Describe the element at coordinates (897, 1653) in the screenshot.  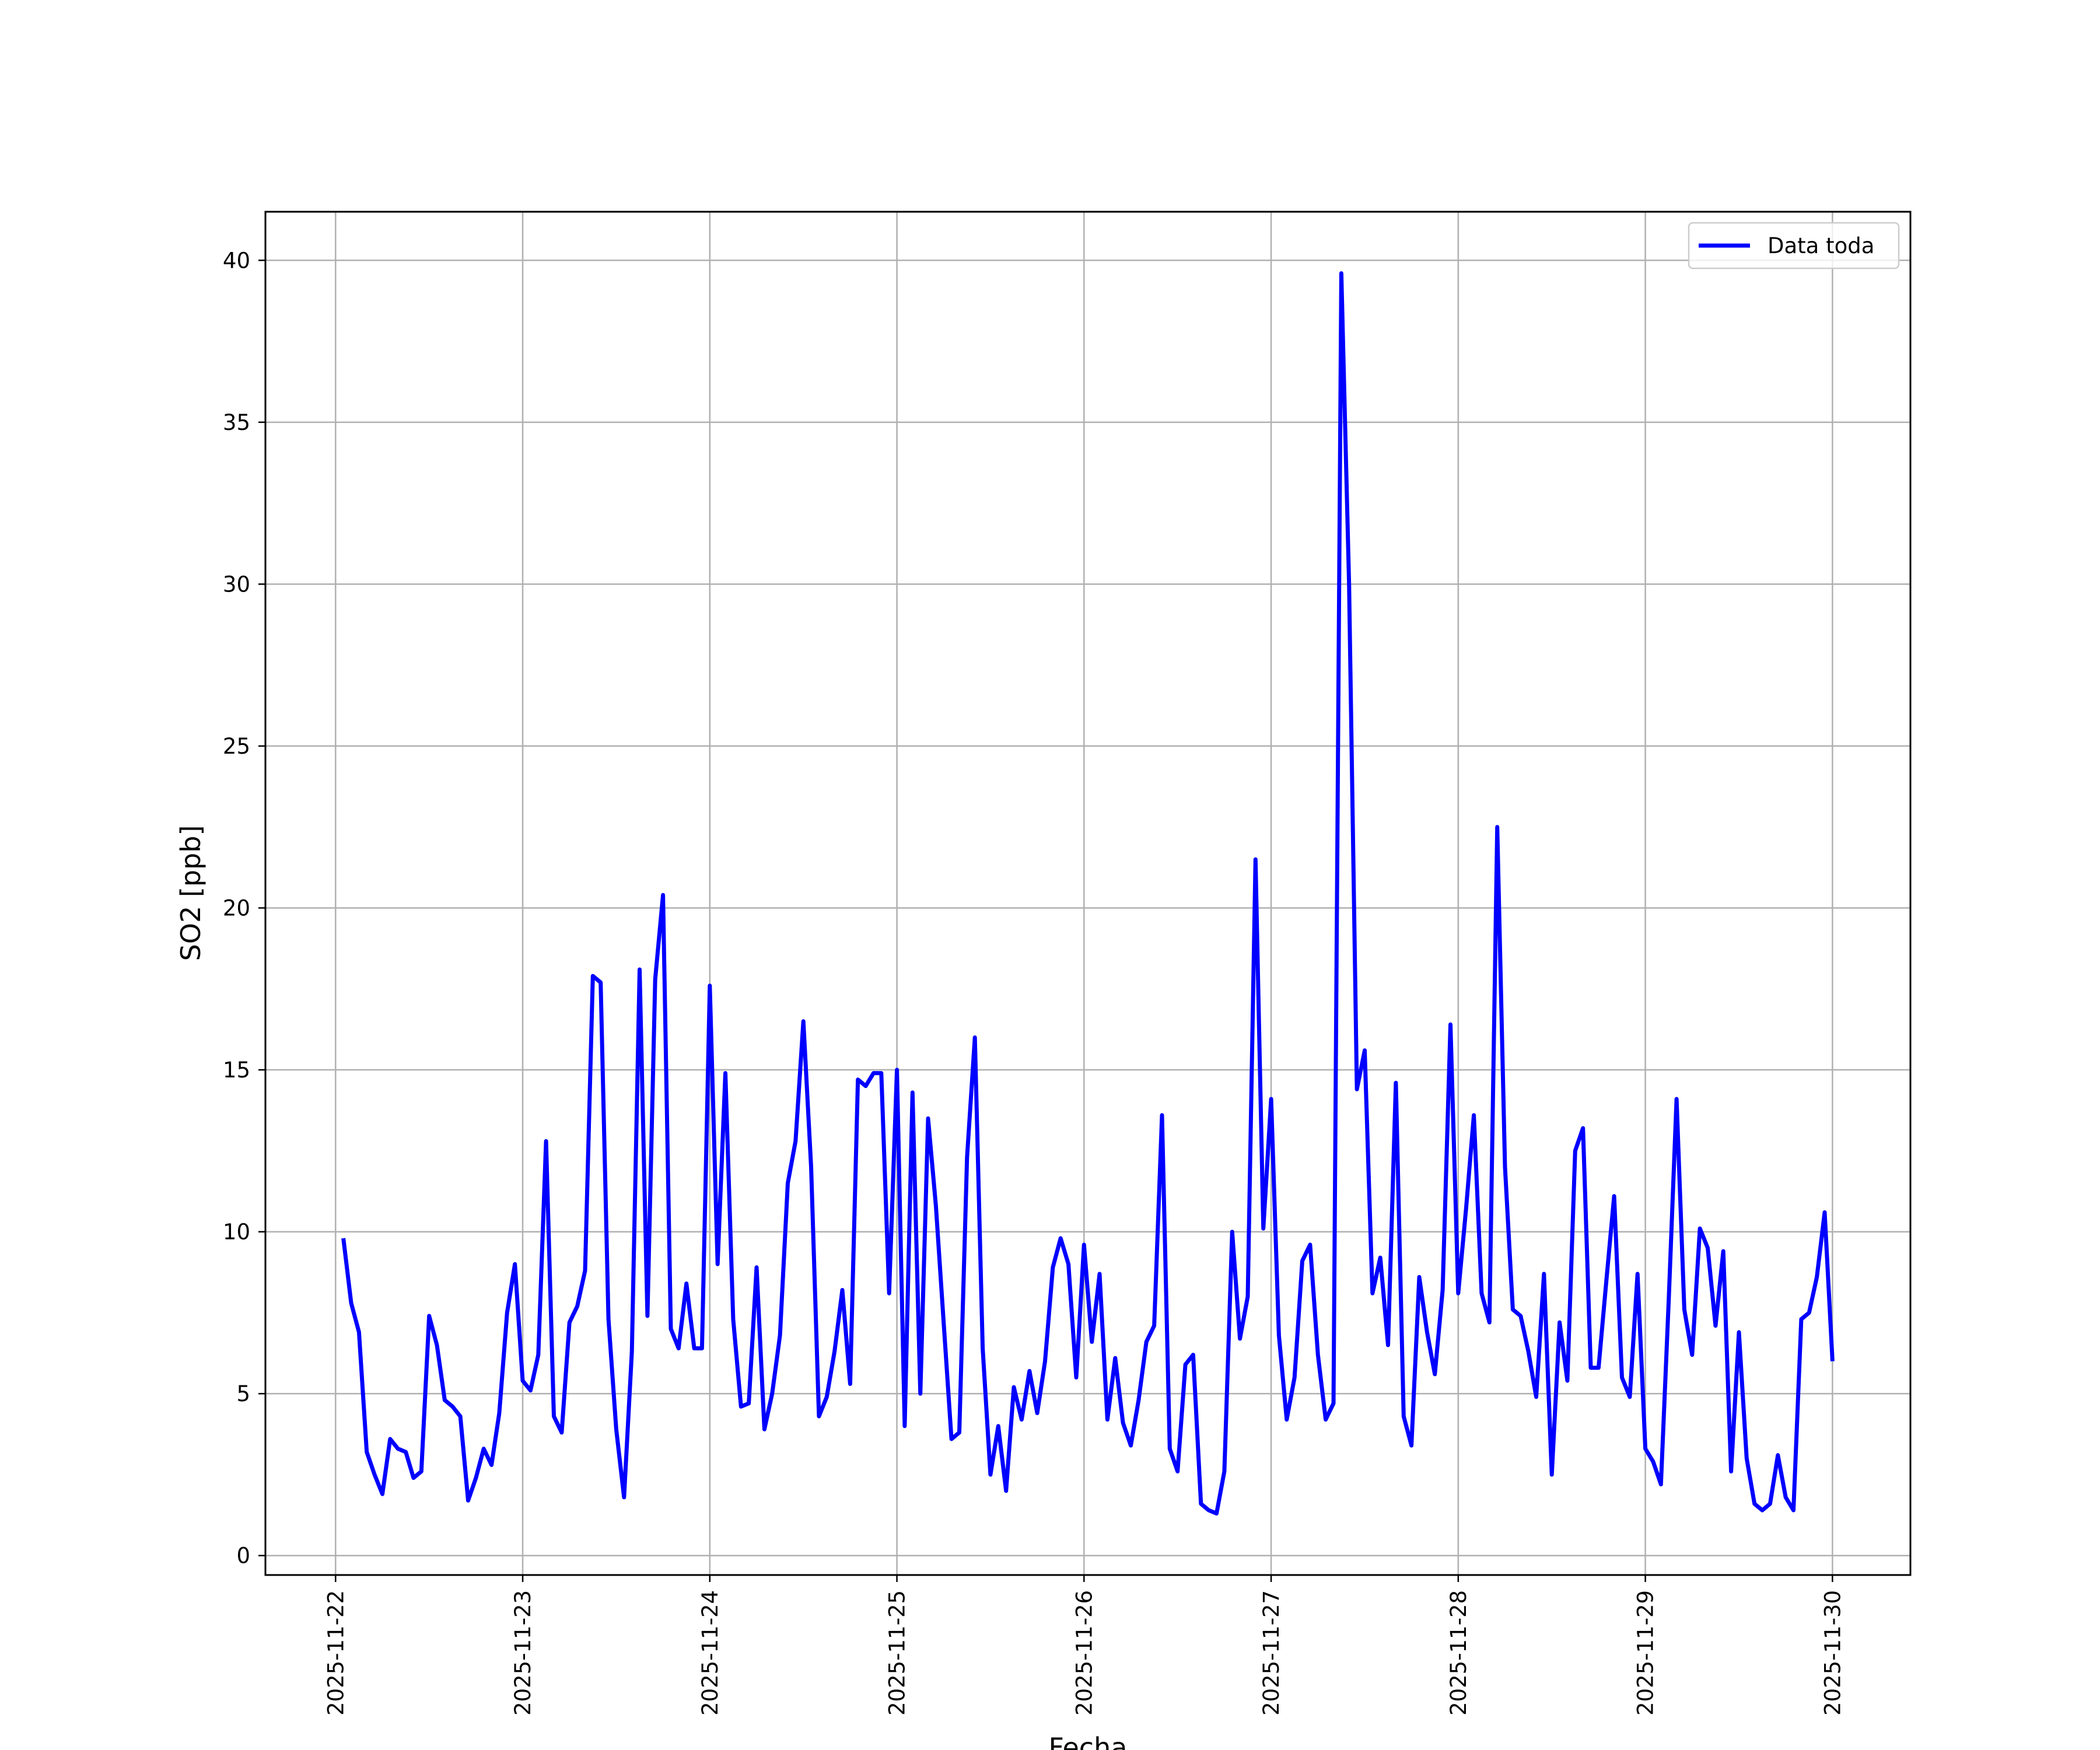
I see `x-tick-label: 2025-11-25` at that location.